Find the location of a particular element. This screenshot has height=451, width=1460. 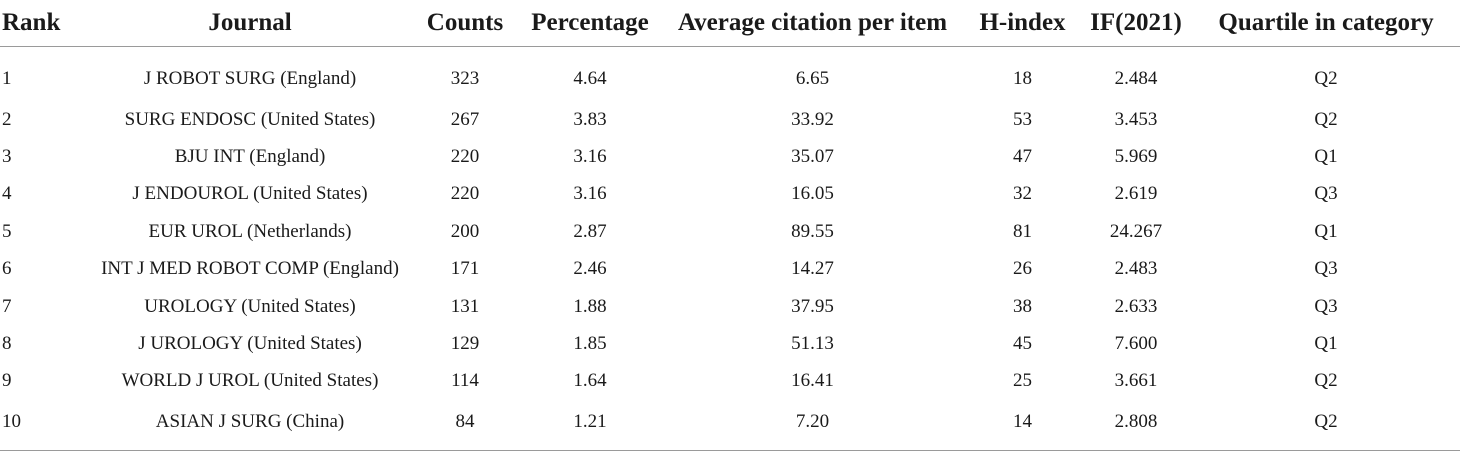

cell-impact-factor: 7.600 is located at coordinates (1136, 344).